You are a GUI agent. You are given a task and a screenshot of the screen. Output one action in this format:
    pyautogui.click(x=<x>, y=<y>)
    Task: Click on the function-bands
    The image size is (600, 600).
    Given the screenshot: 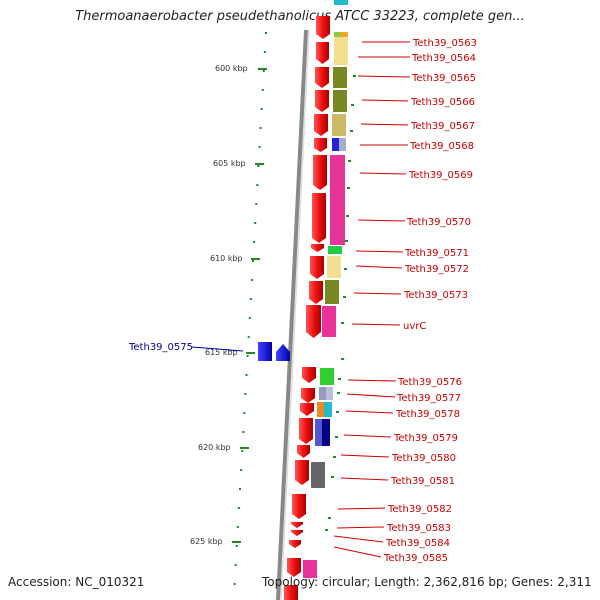 What is the action you would take?
    pyautogui.click(x=325, y=289)
    